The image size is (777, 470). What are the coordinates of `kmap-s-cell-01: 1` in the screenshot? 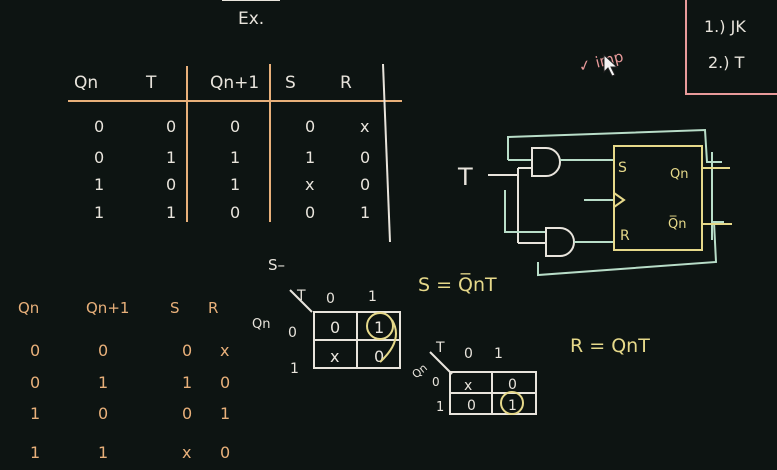 It's located at (379, 327).